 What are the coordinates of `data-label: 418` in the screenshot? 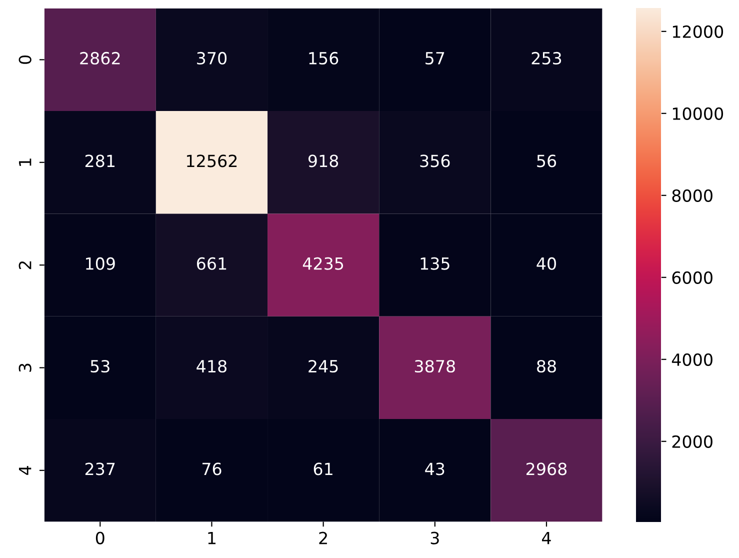 It's located at (211, 366).